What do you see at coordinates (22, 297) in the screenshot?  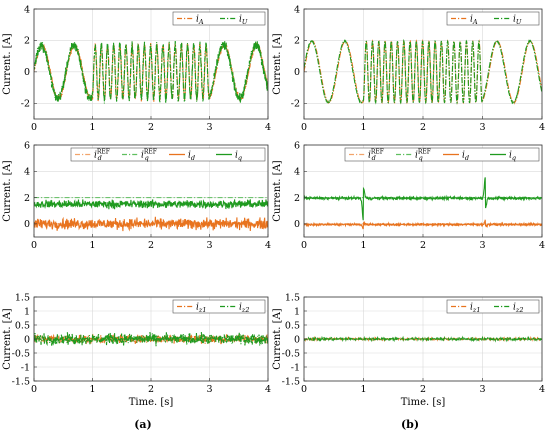 I see `y-tick-label: 1.5` at bounding box center [22, 297].